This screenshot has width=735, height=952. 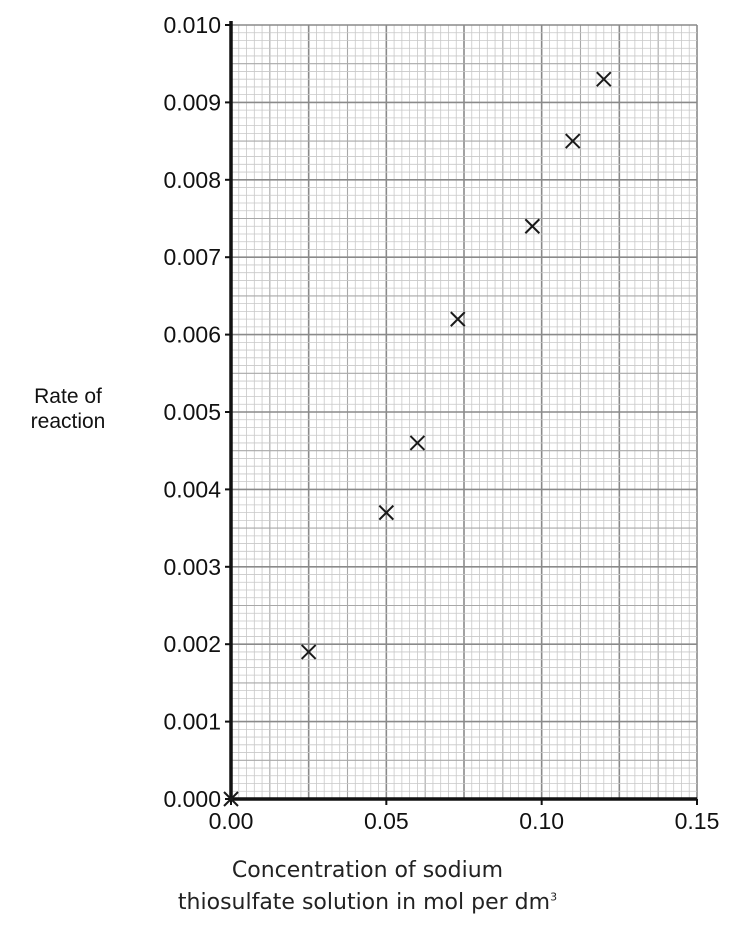 I want to click on y-tick-label: 0.004, so click(x=192, y=489).